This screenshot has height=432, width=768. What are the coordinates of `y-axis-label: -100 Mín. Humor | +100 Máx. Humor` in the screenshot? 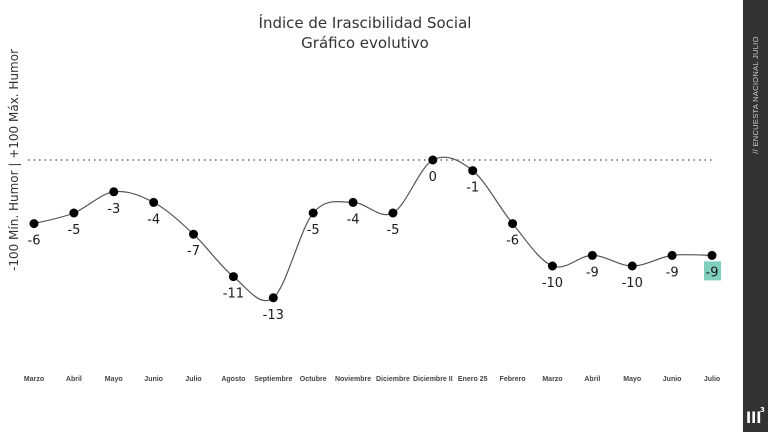 It's located at (14, 160).